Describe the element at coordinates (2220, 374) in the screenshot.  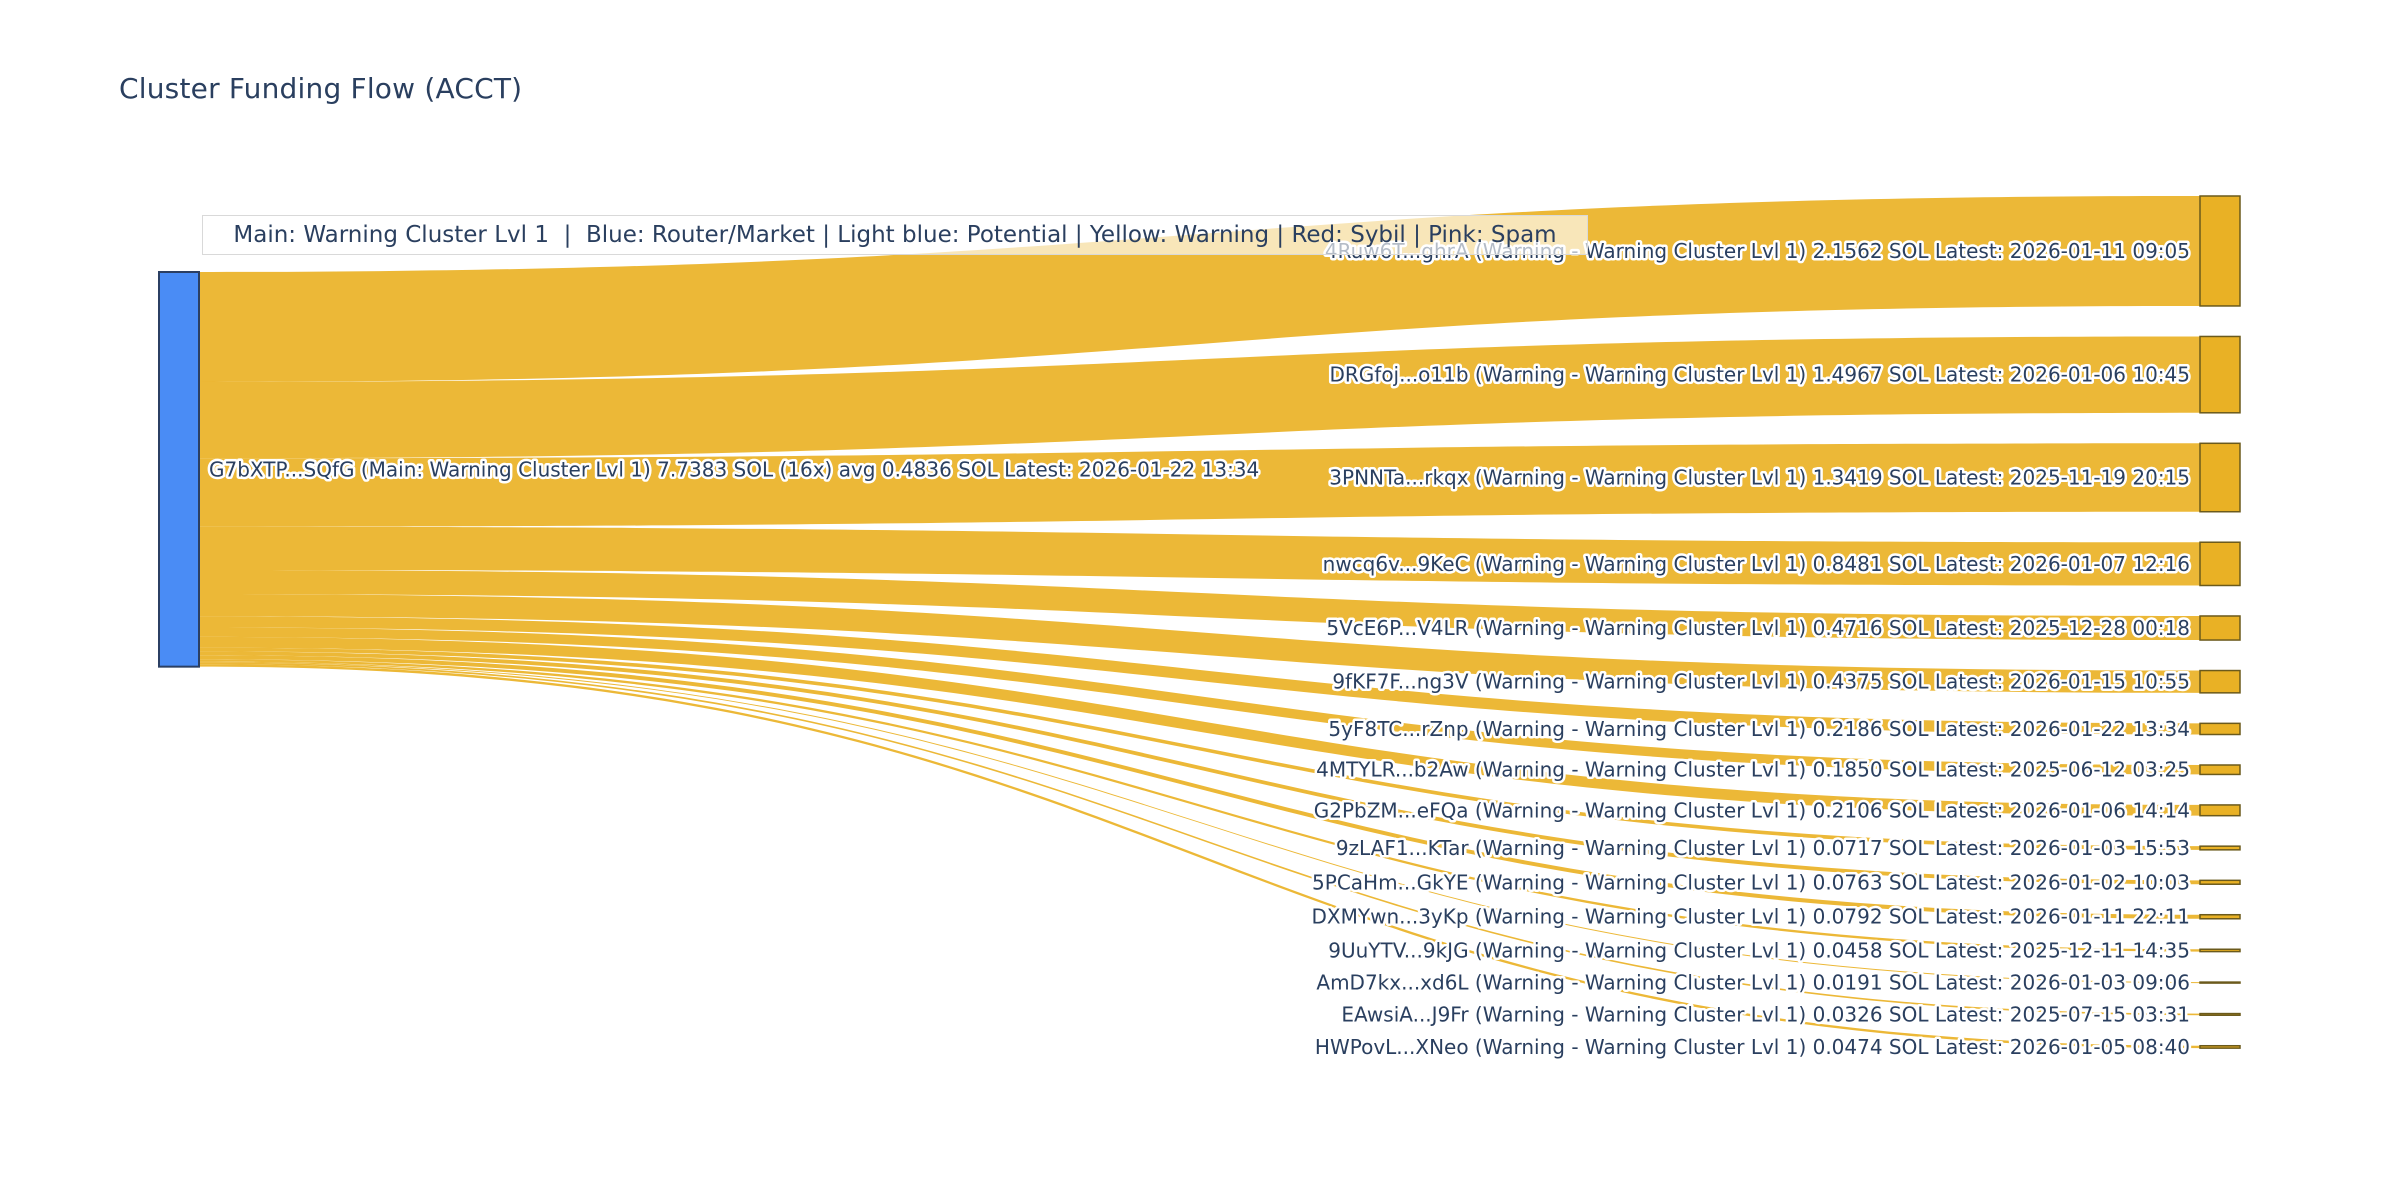
I see `target-node-DRGfoj...o11b` at that location.